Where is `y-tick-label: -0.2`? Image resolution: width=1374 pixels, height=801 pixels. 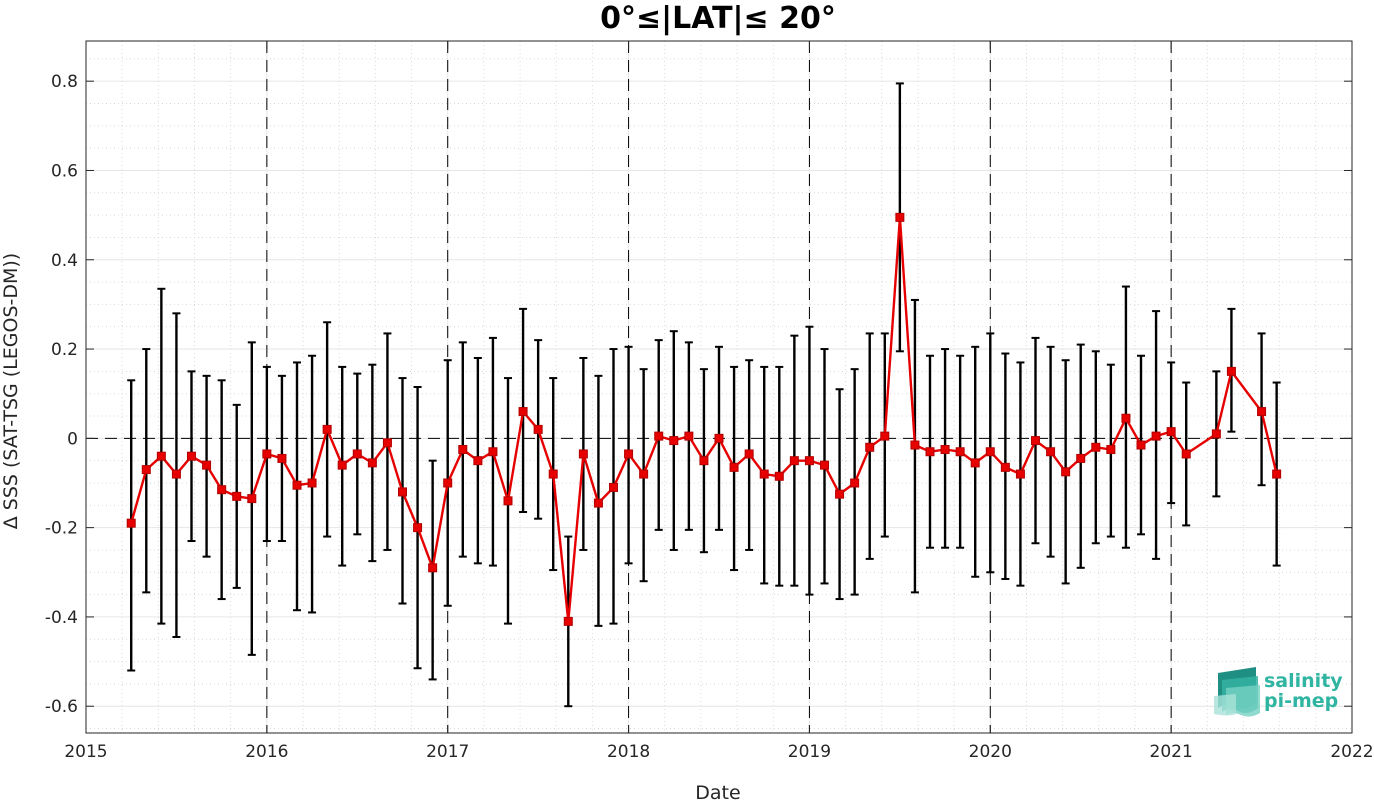 y-tick-label: -0.2 is located at coordinates (61, 529).